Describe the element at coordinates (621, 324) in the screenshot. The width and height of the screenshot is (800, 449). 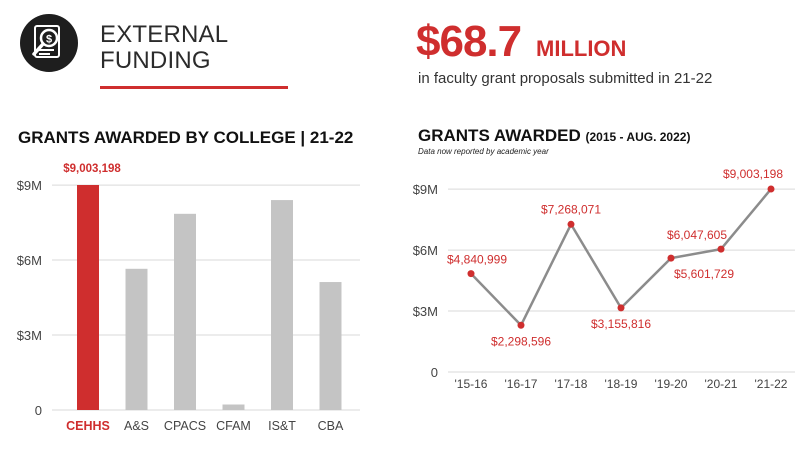
I see `line-data-label: $3,155,816` at that location.